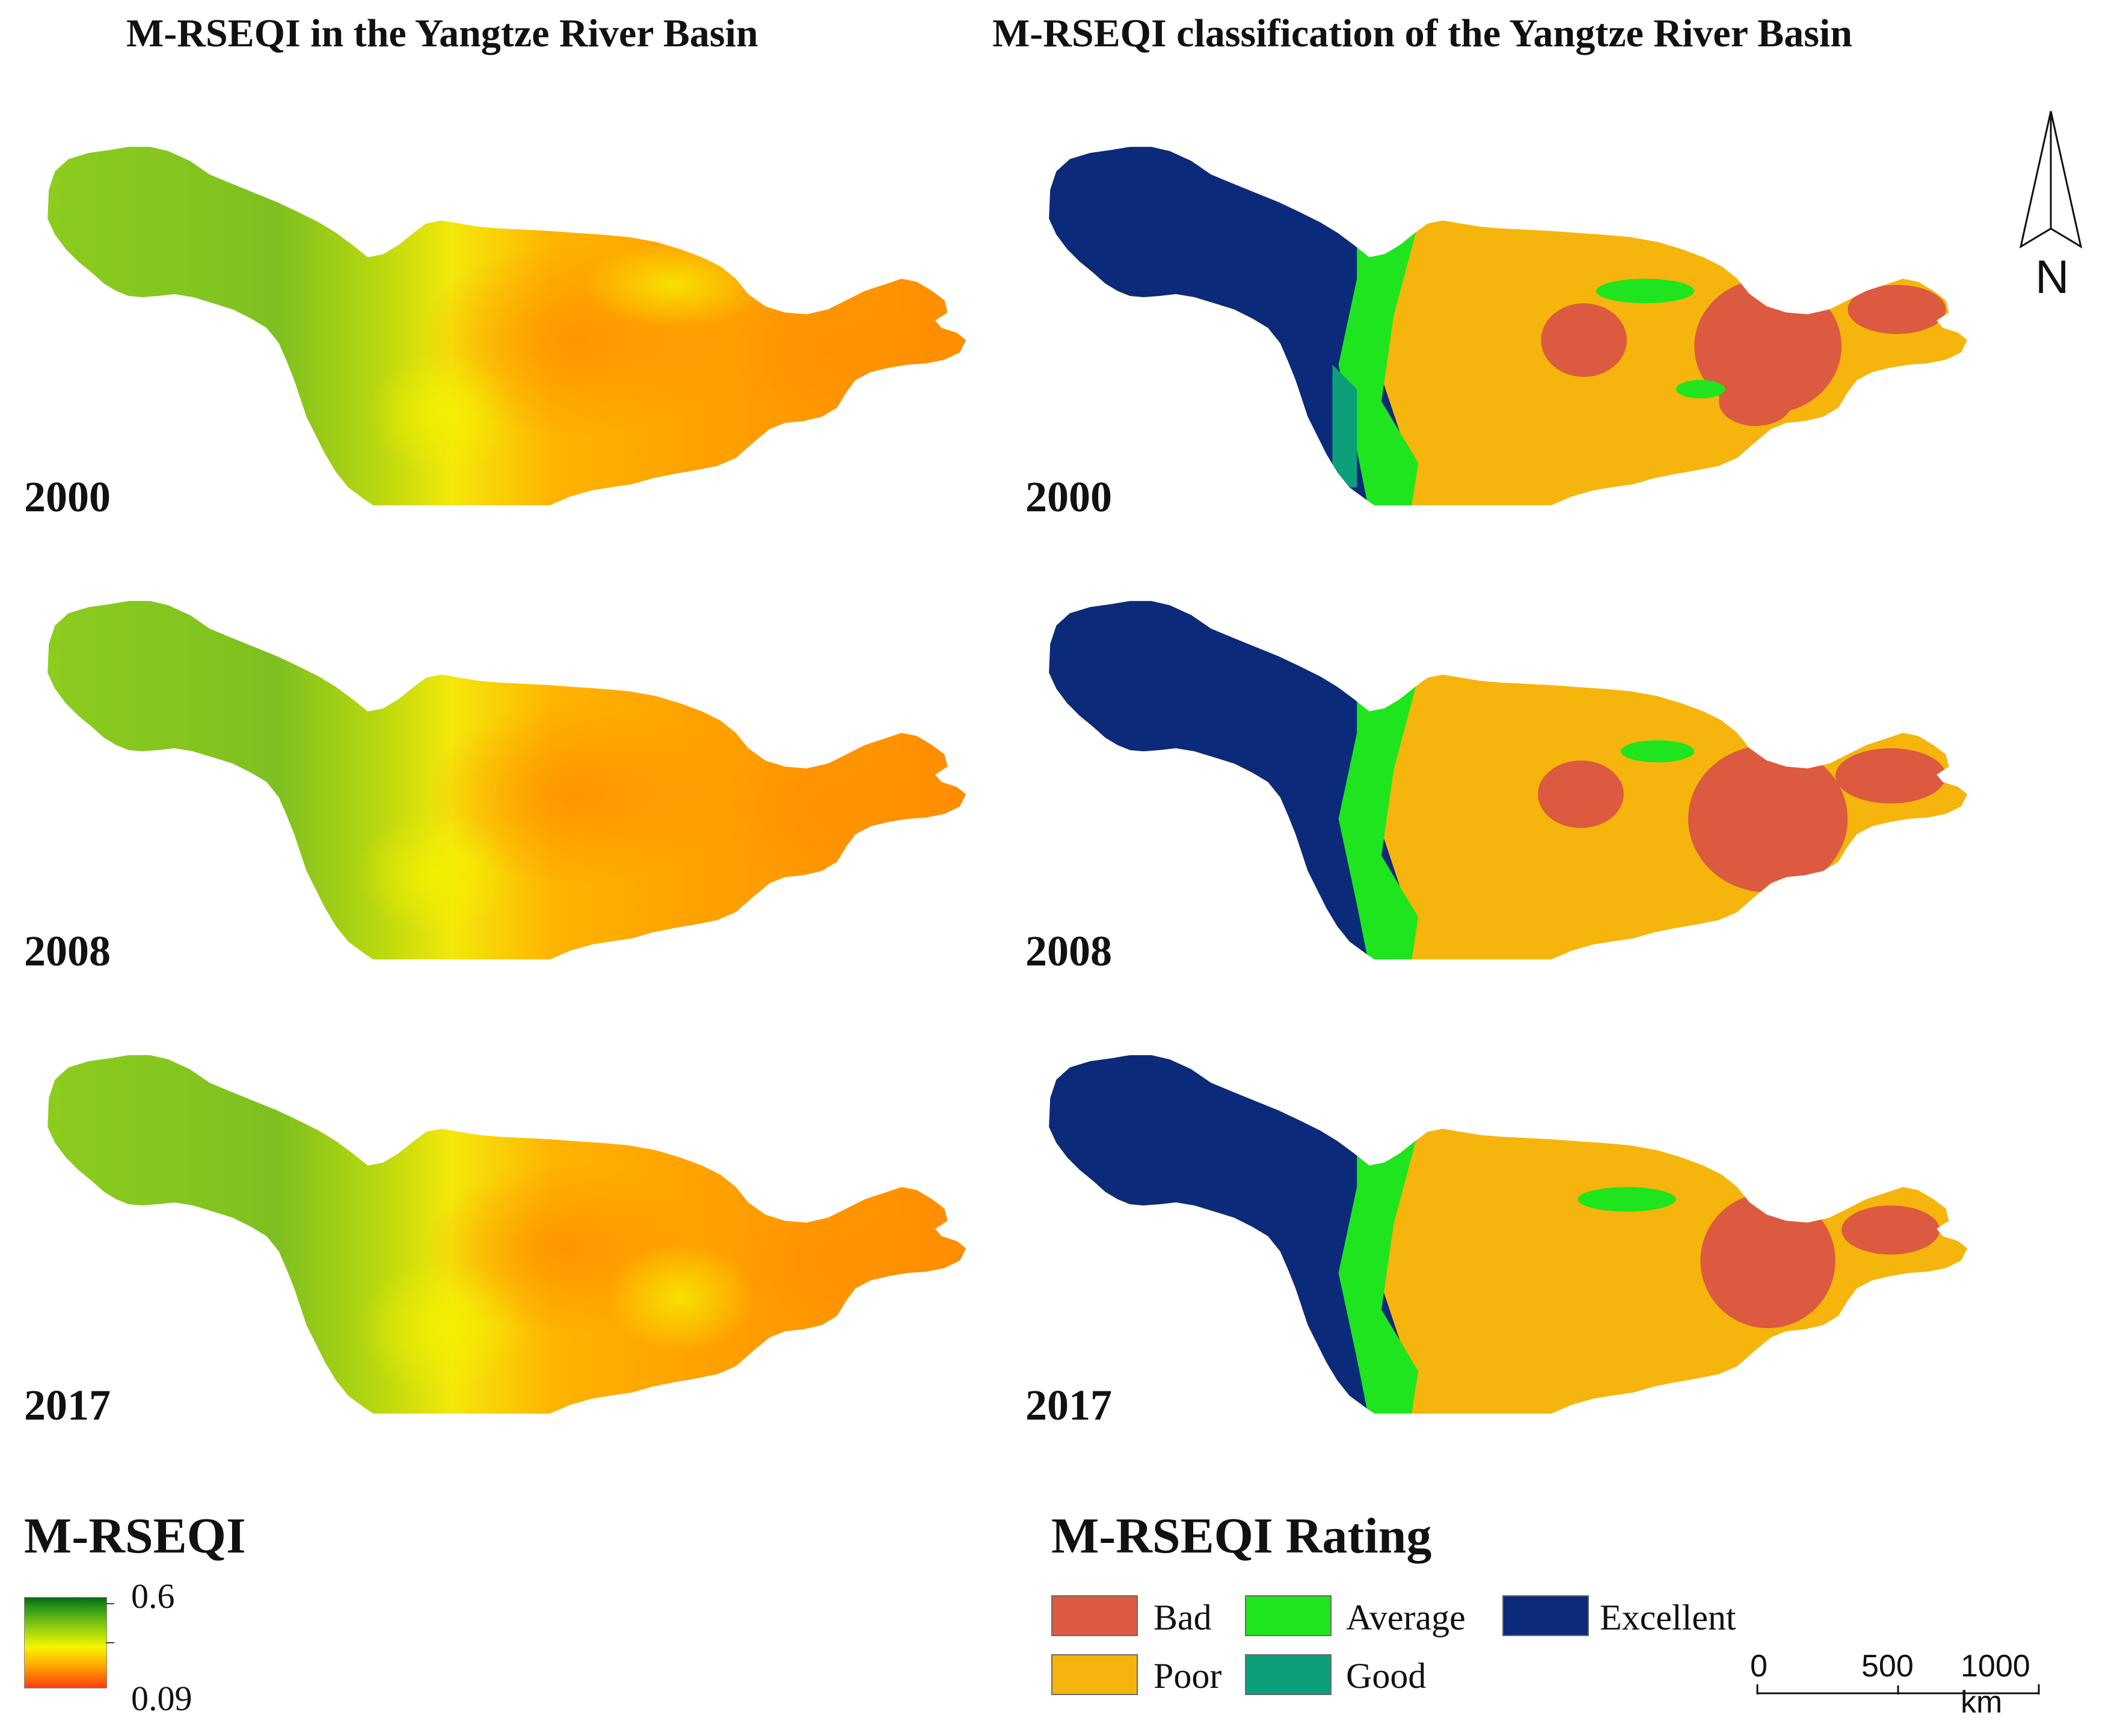 The height and width of the screenshot is (1736, 2123). Describe the element at coordinates (1288, 1674) in the screenshot. I see `legend-swatch-good` at that location.